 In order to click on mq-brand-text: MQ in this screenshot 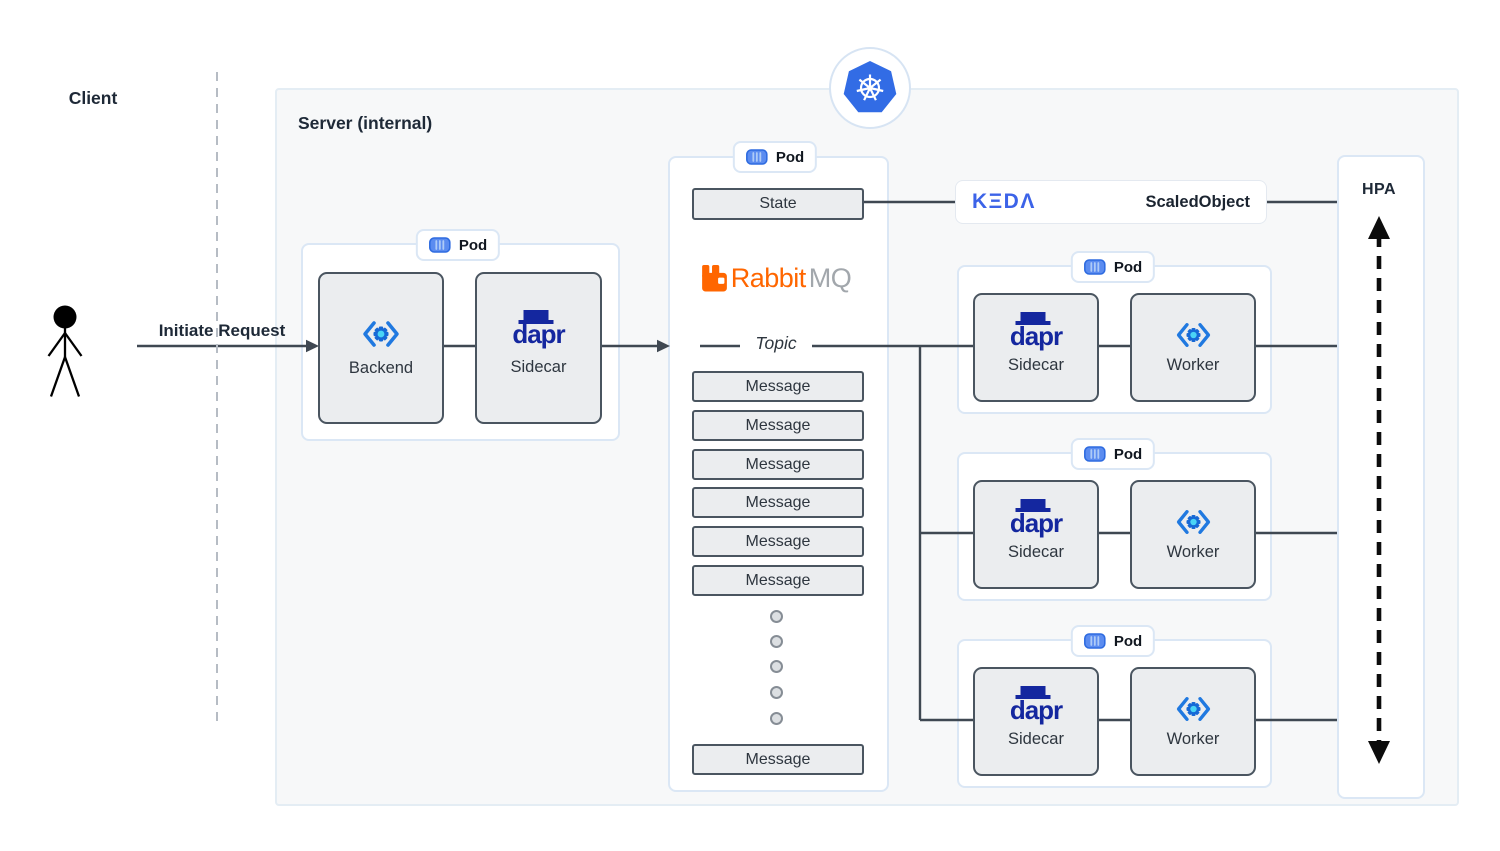, I will do `click(830, 277)`.